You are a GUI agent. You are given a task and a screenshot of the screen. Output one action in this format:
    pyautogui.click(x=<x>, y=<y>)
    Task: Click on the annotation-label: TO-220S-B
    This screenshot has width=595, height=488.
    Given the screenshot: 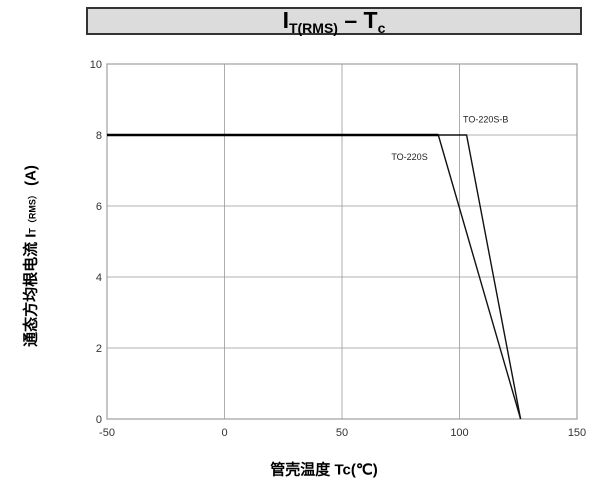 What is the action you would take?
    pyautogui.click(x=485, y=120)
    